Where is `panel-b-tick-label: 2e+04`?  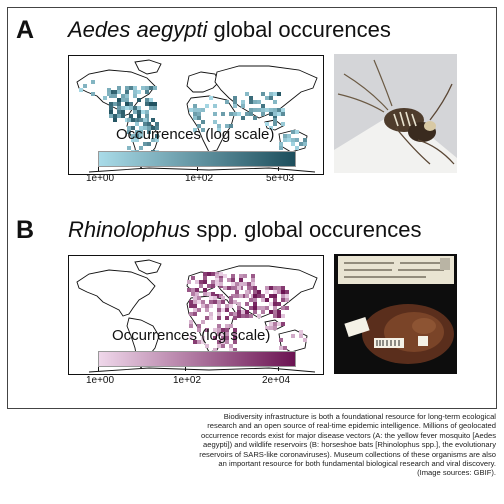 panel-b-tick-label: 2e+04 is located at coordinates (276, 380).